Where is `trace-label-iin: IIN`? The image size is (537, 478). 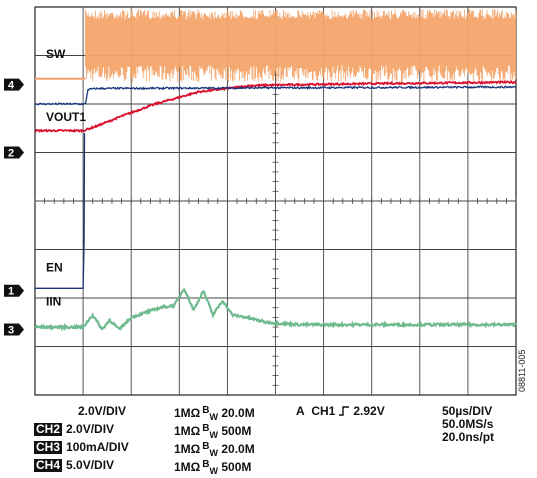
trace-label-iin: IIN is located at coordinates (53, 301).